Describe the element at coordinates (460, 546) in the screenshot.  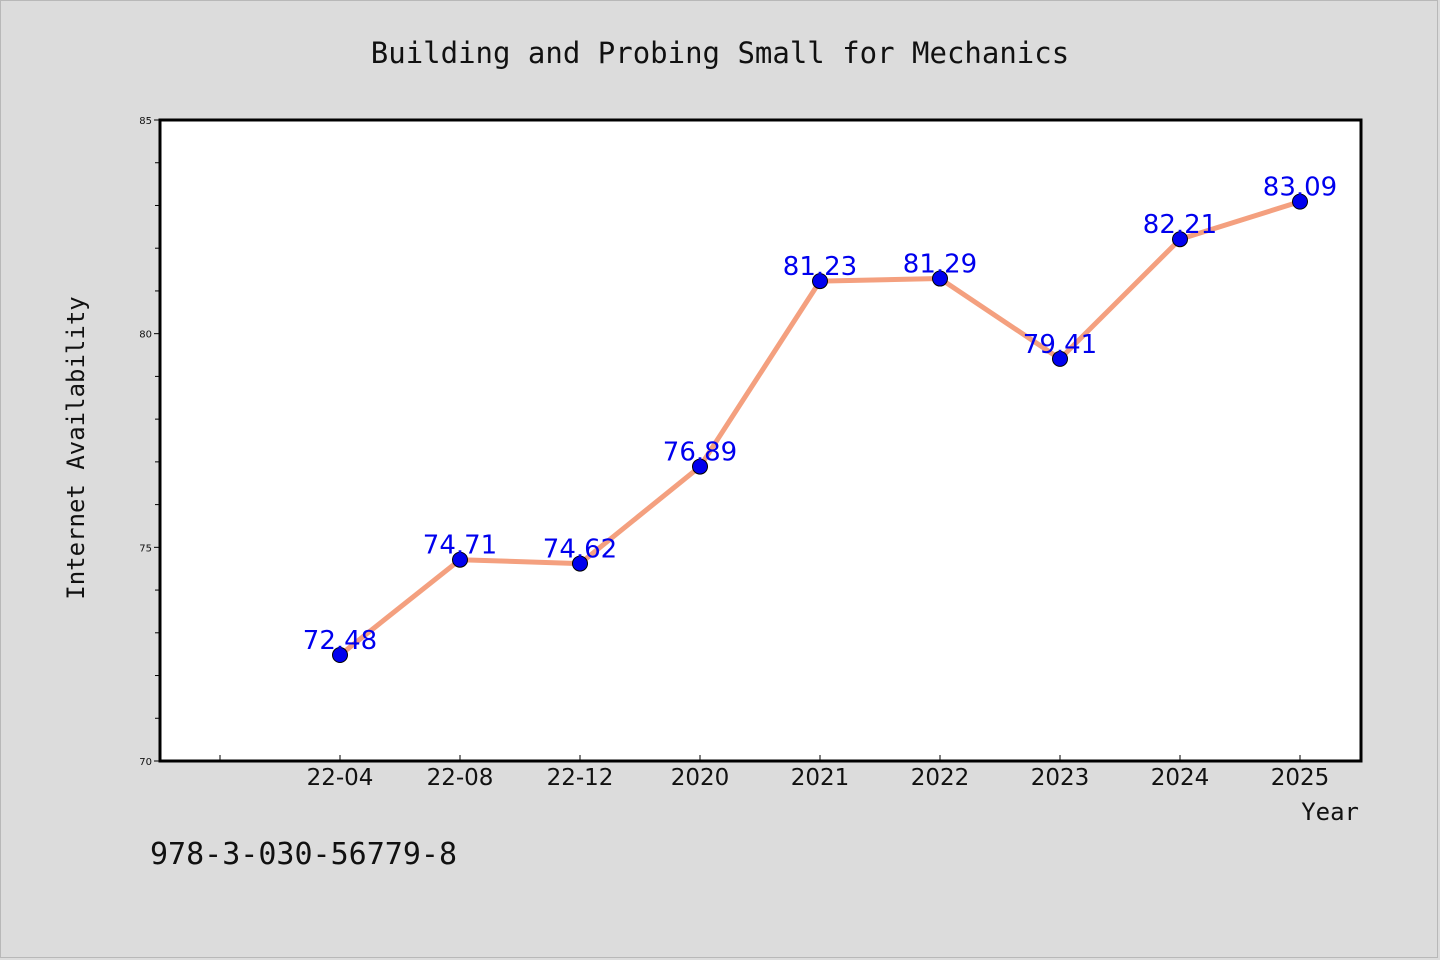
I see `data-label: 74.71` at that location.